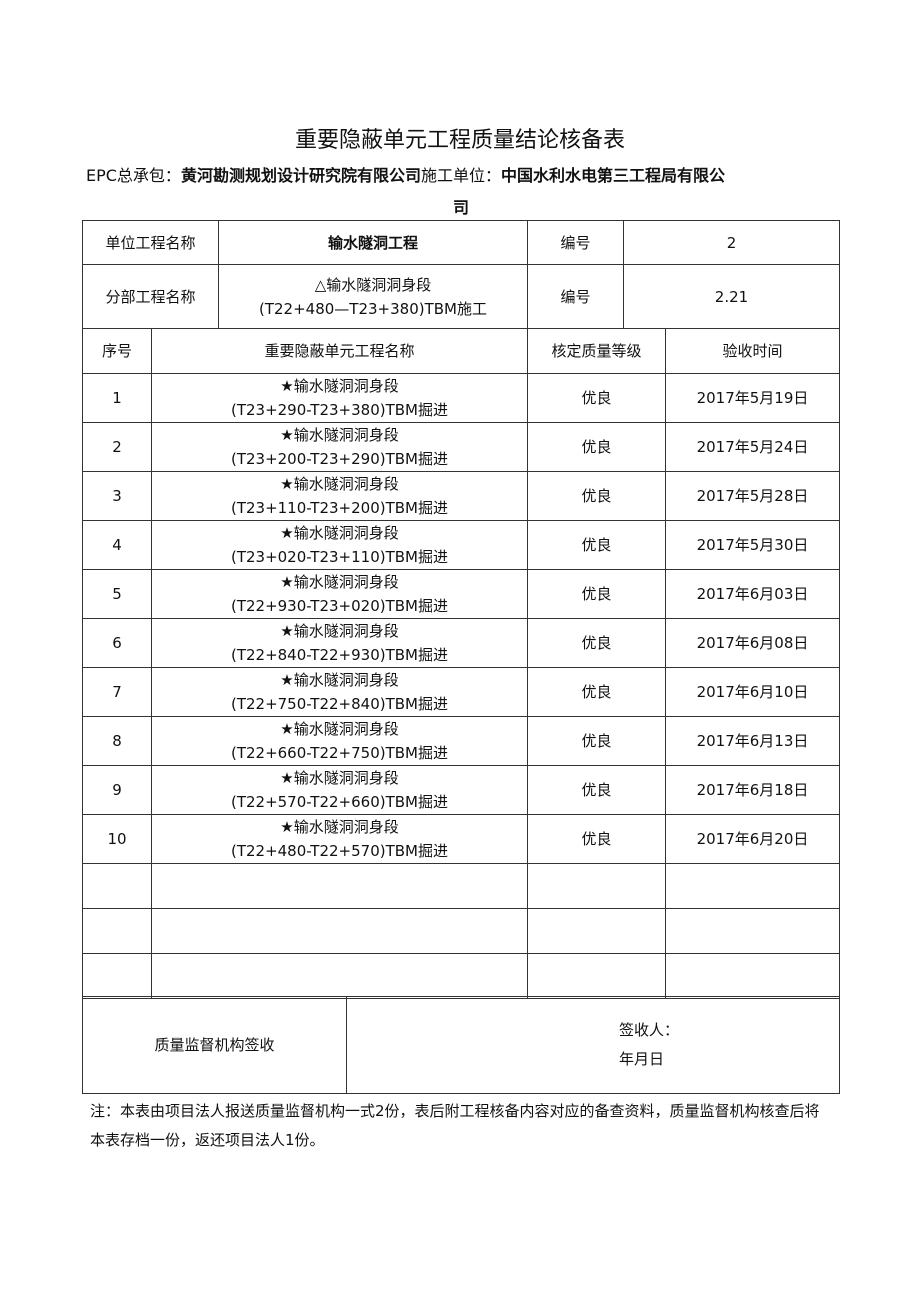 This screenshot has width=920, height=1301. What do you see at coordinates (373, 284) in the screenshot?
I see `sub-project-line1: △输水隧洞洞身段` at bounding box center [373, 284].